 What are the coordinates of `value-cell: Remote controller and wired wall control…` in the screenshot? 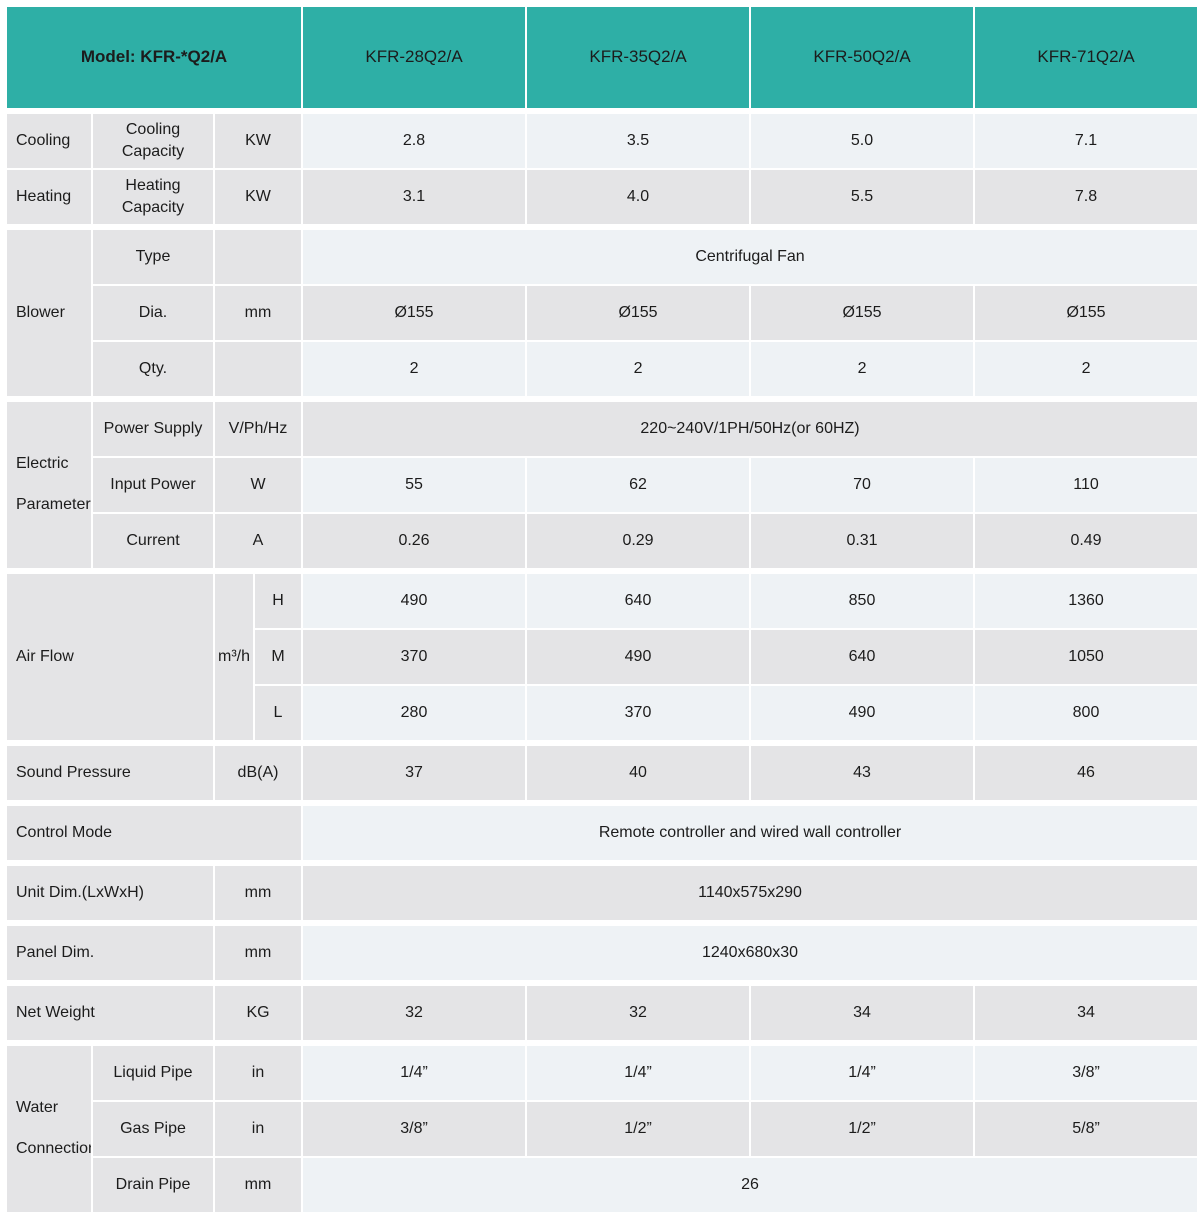 It's located at (750, 831).